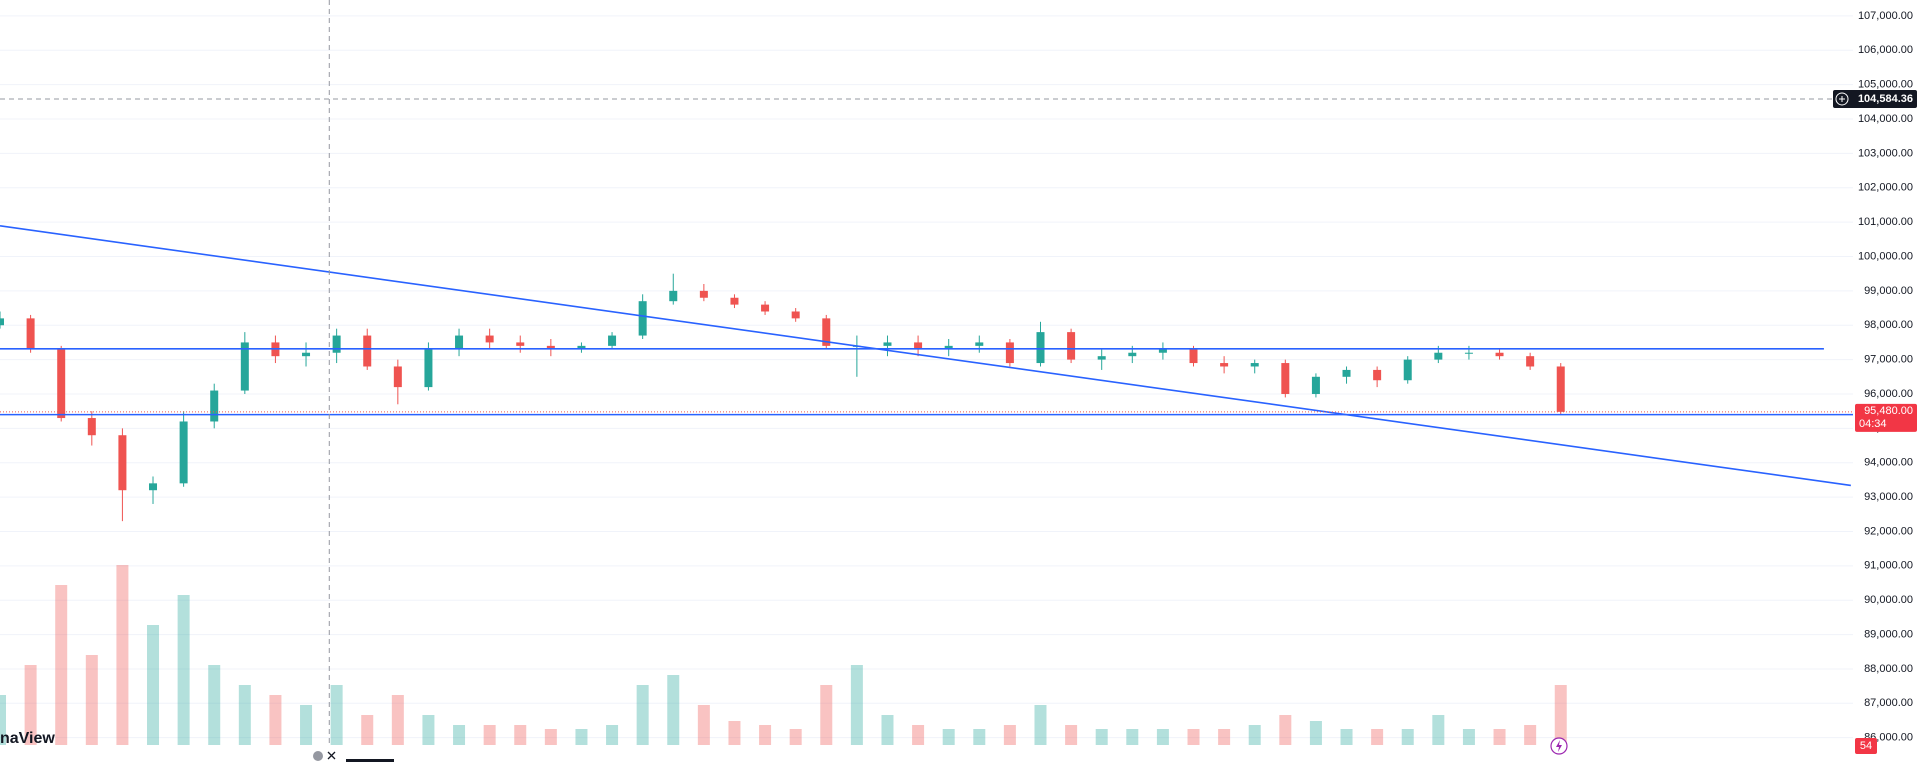 This screenshot has height=767, width=1920. What do you see at coordinates (1888, 497) in the screenshot?
I see `y-tick-label: 93,000.00` at bounding box center [1888, 497].